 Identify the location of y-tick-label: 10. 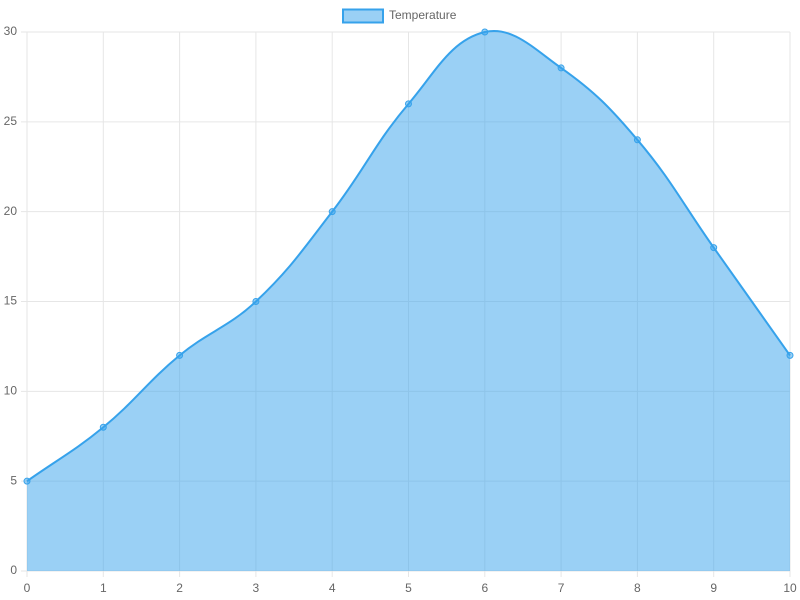
(11, 391).